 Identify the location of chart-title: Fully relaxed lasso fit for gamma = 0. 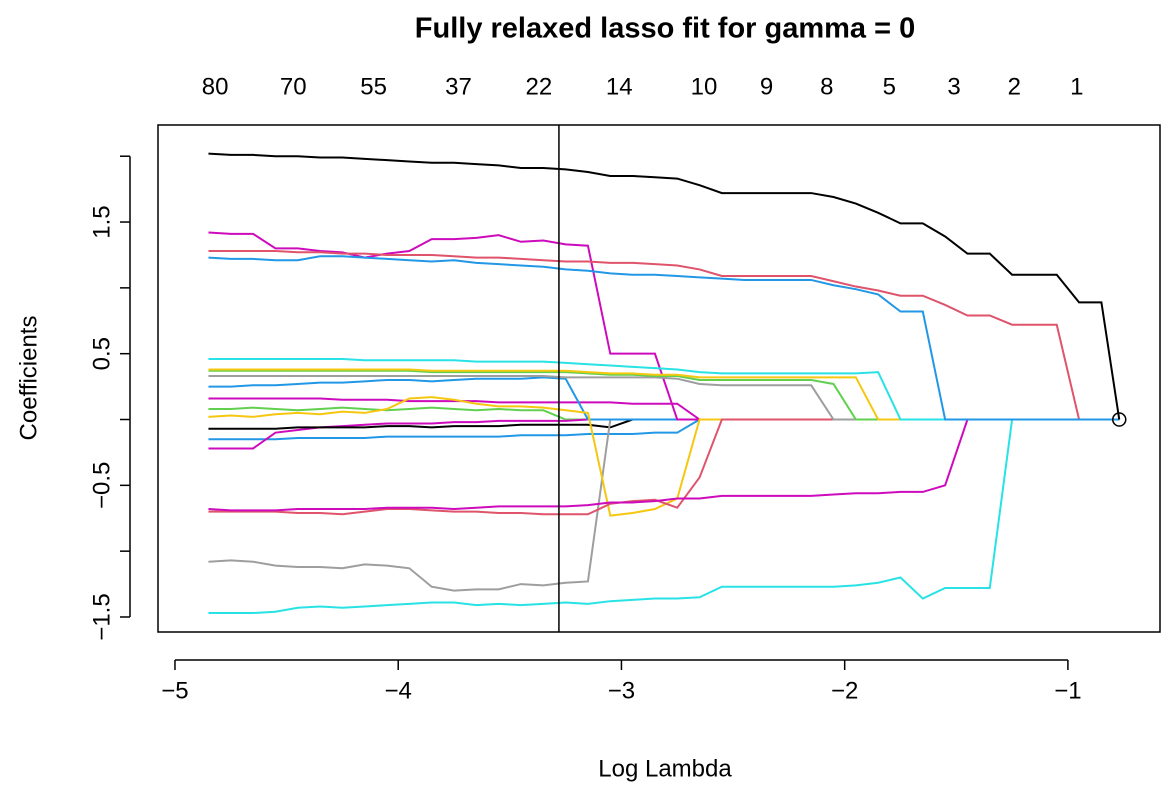
(665, 29).